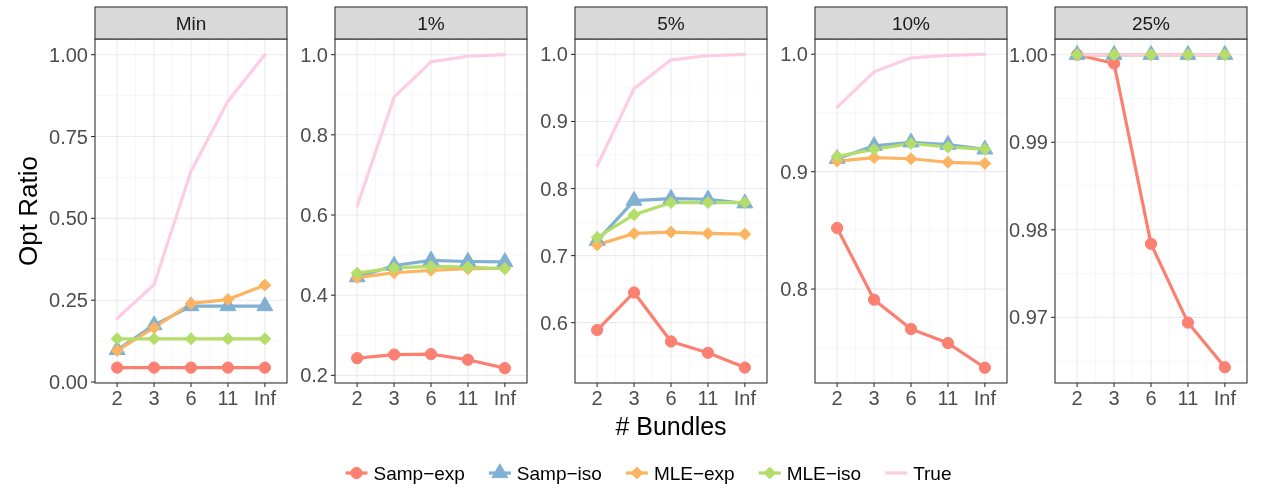 The image size is (1261, 489). I want to click on legend-label: Samp−iso, so click(559, 473).